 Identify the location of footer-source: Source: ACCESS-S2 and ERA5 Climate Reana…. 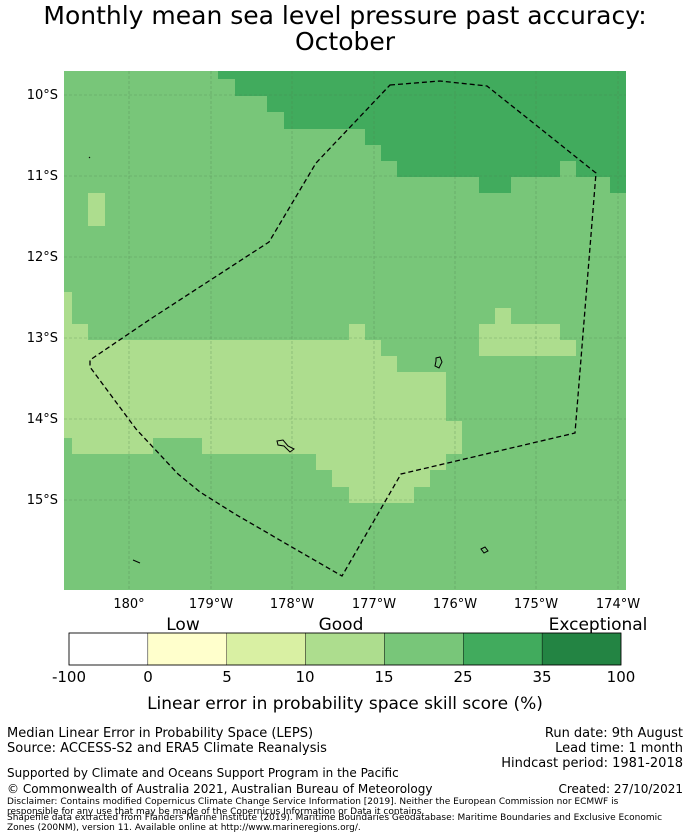
(167, 748).